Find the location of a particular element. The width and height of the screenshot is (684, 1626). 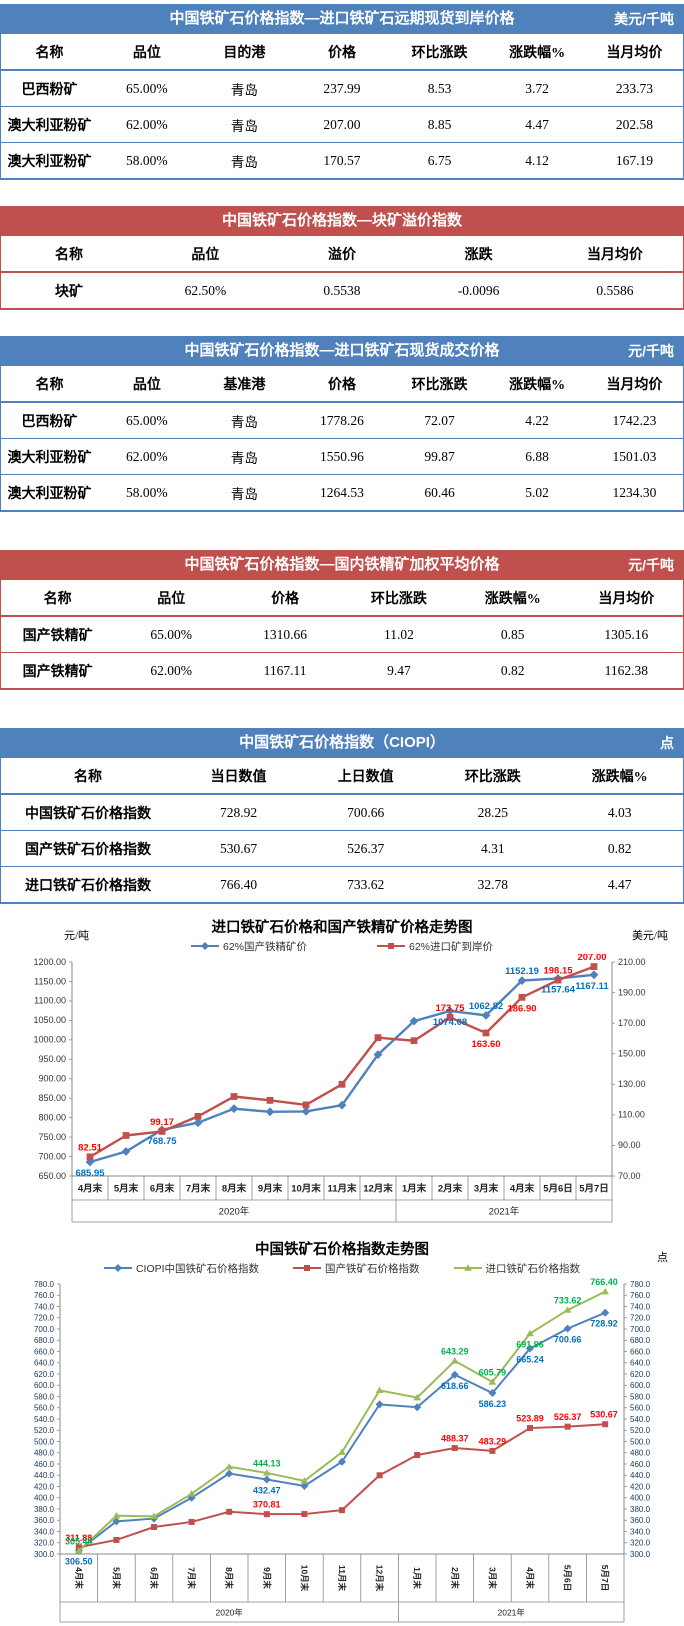

table-title: 中国铁矿石价格指数（CIOPI） is located at coordinates (342, 742).